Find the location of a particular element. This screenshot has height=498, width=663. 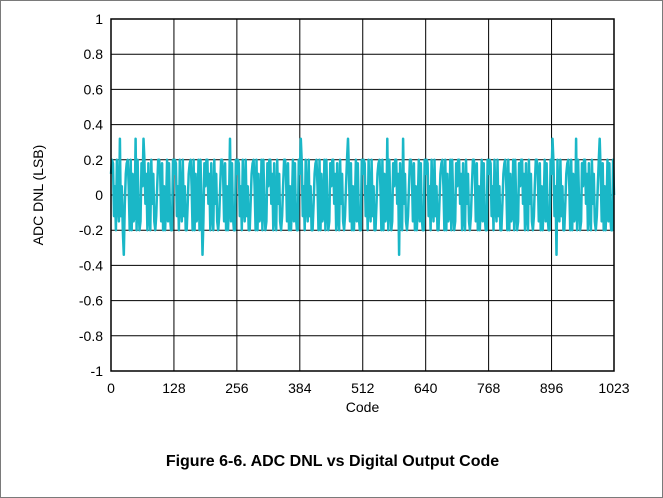

x-tick-label: 896 is located at coordinates (552, 388).